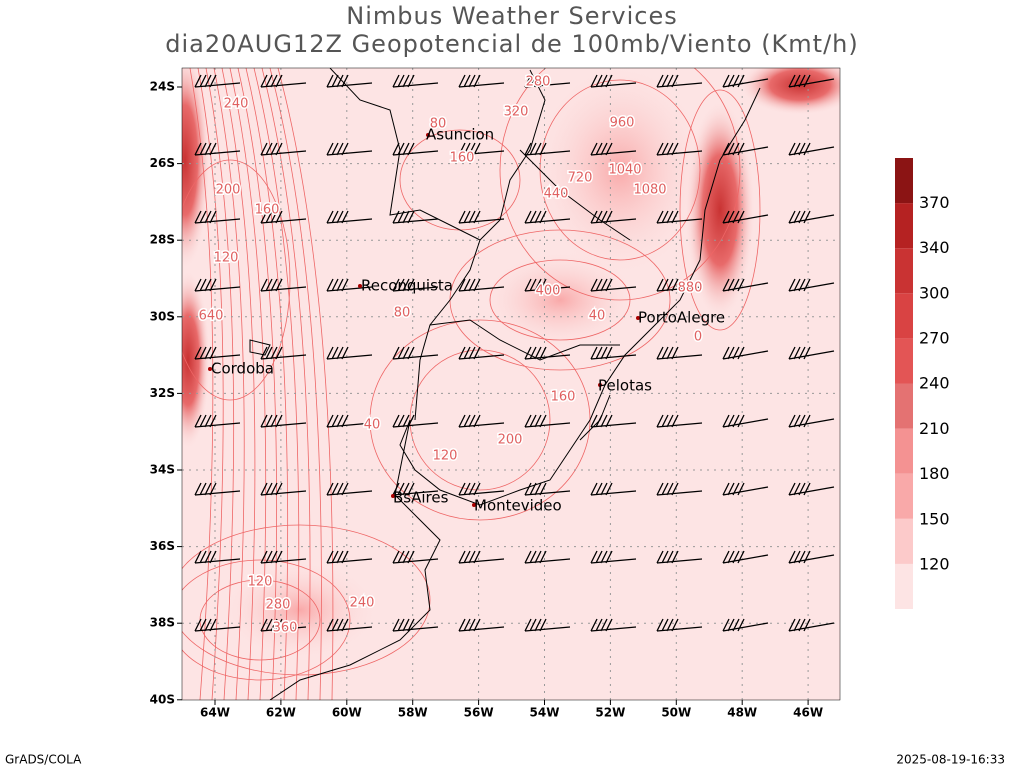 Image resolution: width=1024 pixels, height=772 pixels. What do you see at coordinates (162, 699) in the screenshot?
I see `lat-label: 40S` at bounding box center [162, 699].